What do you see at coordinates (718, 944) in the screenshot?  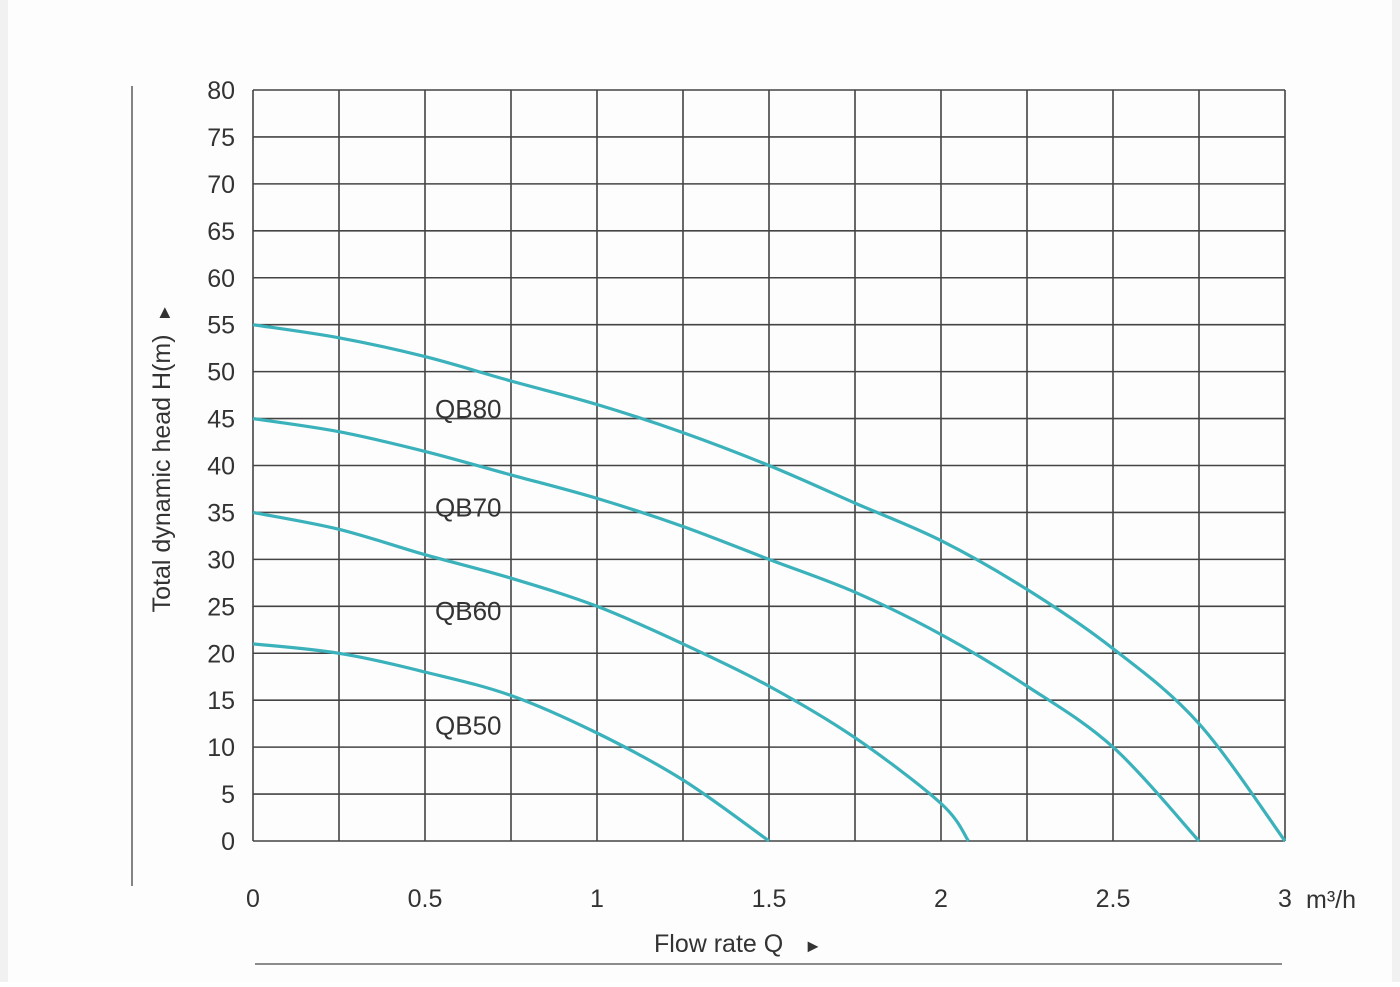 I see `x-axis-title-text: Flow rate Q` at bounding box center [718, 944].